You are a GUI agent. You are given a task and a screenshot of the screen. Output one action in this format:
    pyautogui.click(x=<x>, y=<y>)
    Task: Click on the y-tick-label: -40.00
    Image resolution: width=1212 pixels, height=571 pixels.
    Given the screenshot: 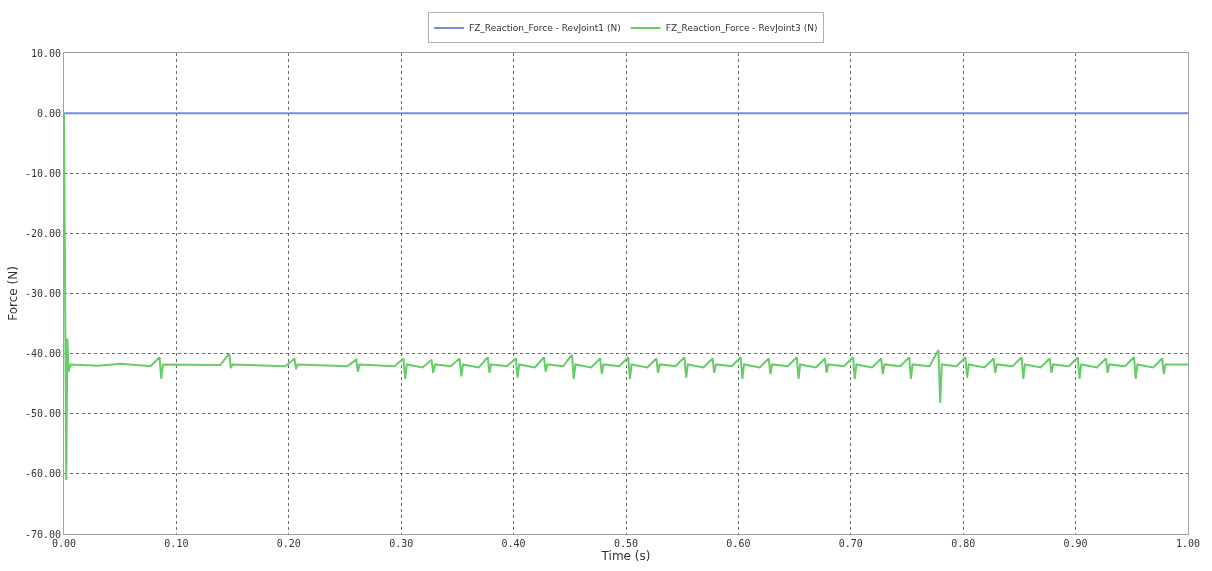 What is the action you would take?
    pyautogui.click(x=42, y=354)
    